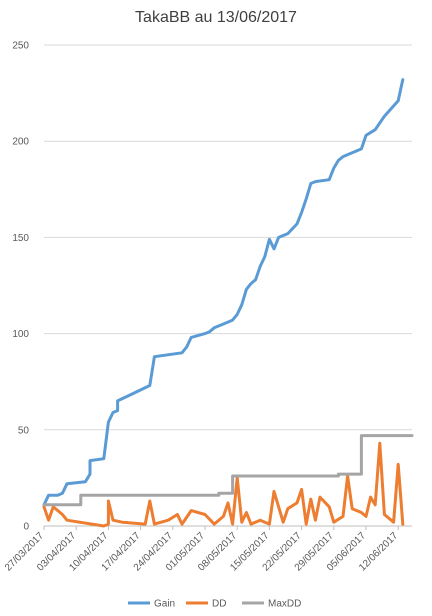 The width and height of the screenshot is (432, 616). What do you see at coordinates (20, 238) in the screenshot?
I see `y-tick-label: 150` at bounding box center [20, 238].